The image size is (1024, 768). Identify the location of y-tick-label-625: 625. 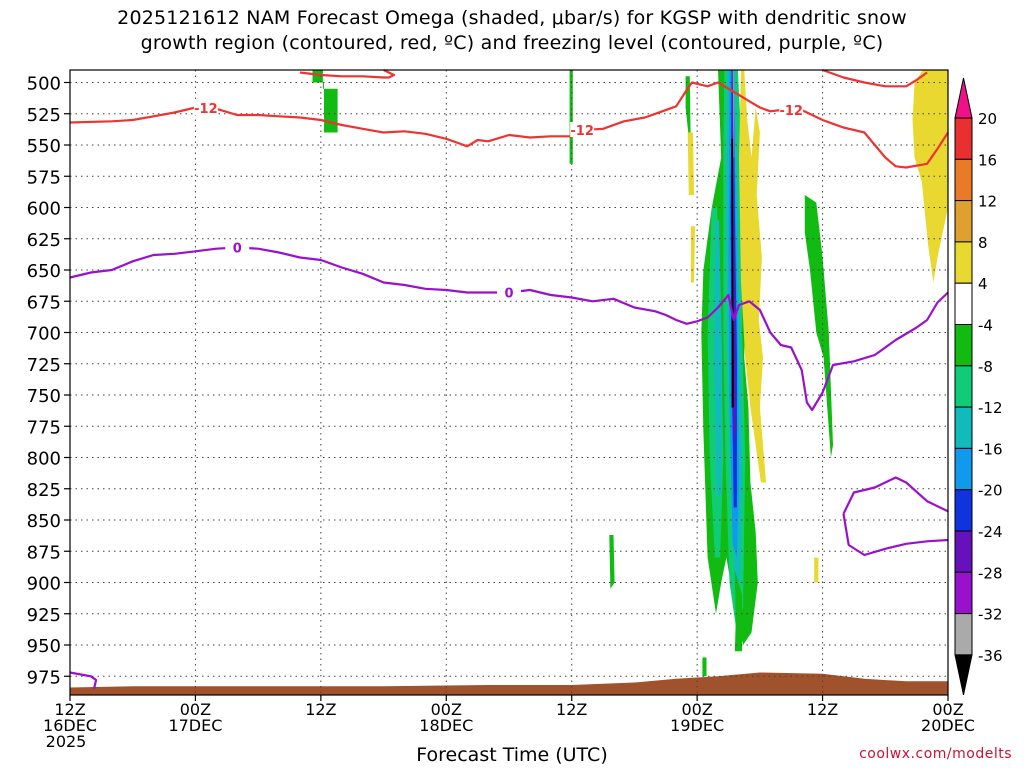
(44, 240).